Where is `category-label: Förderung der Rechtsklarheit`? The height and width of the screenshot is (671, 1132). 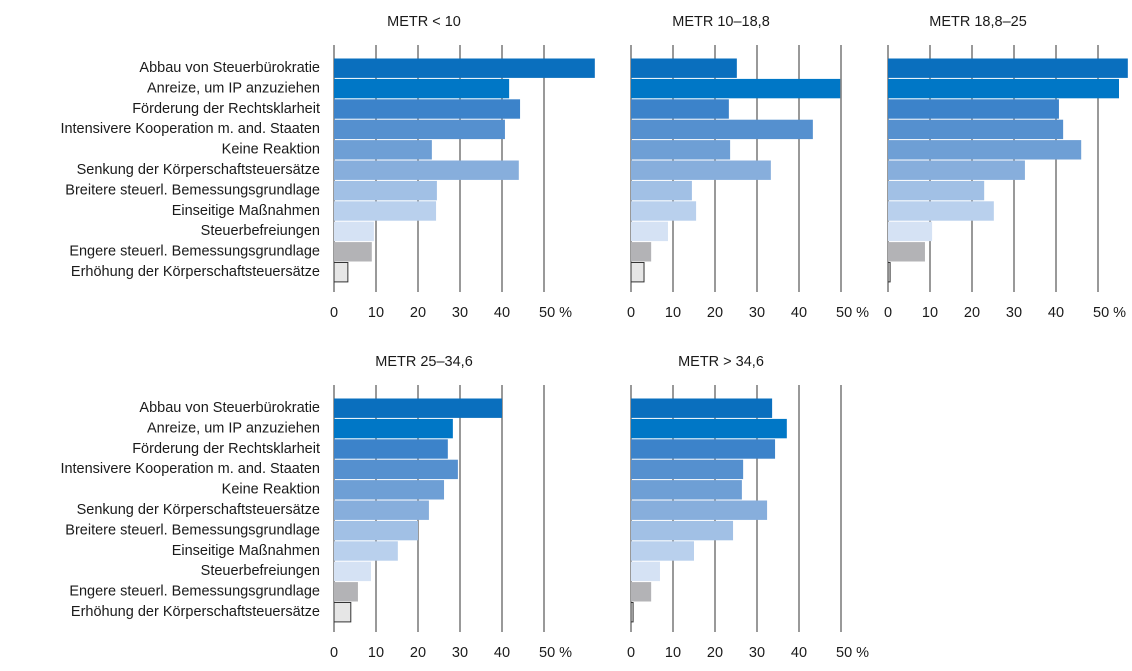 category-label: Förderung der Rechtsklarheit is located at coordinates (226, 109).